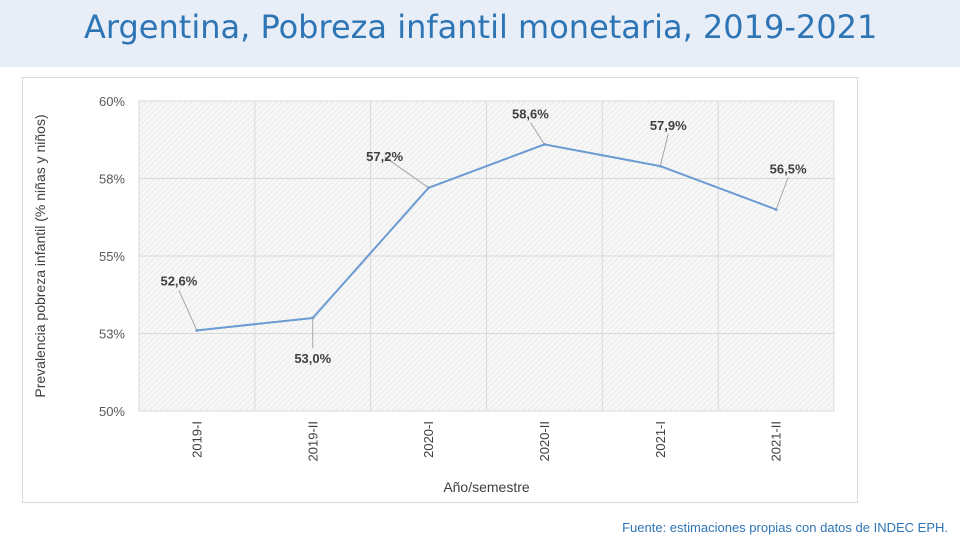 The width and height of the screenshot is (960, 540). Describe the element at coordinates (530, 113) in the screenshot. I see `data-label: 58,6%` at that location.